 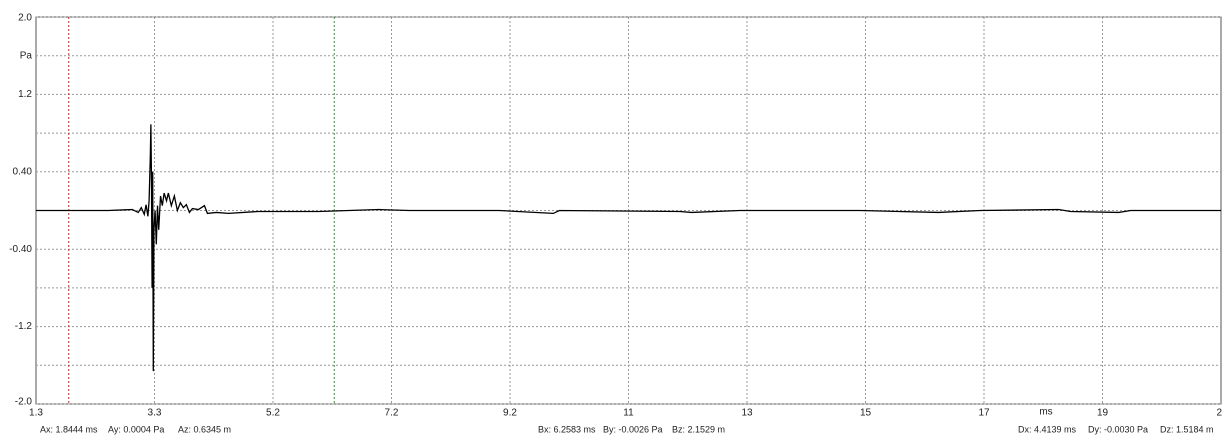 I want to click on x-tick-label: 11, so click(x=628, y=413).